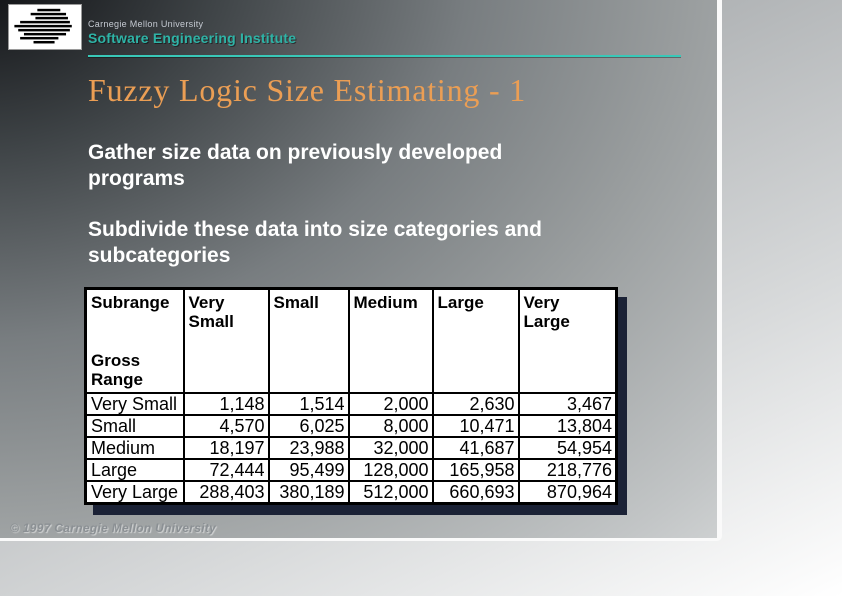  I want to click on table-col-header: Large, so click(475, 340).